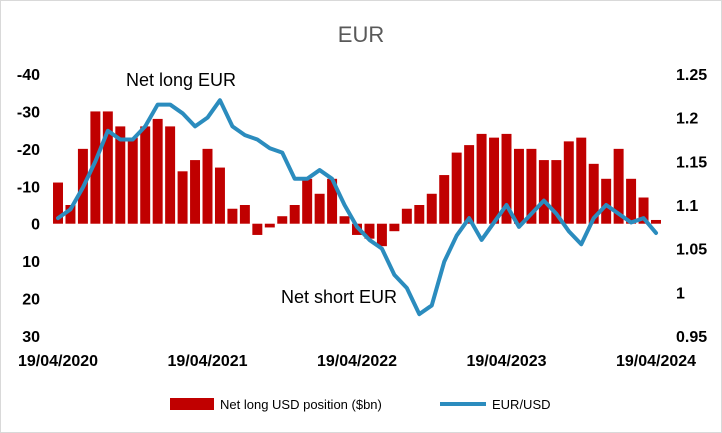 The image size is (722, 433). I want to click on annotation-net-long: Net long EUR, so click(181, 80).